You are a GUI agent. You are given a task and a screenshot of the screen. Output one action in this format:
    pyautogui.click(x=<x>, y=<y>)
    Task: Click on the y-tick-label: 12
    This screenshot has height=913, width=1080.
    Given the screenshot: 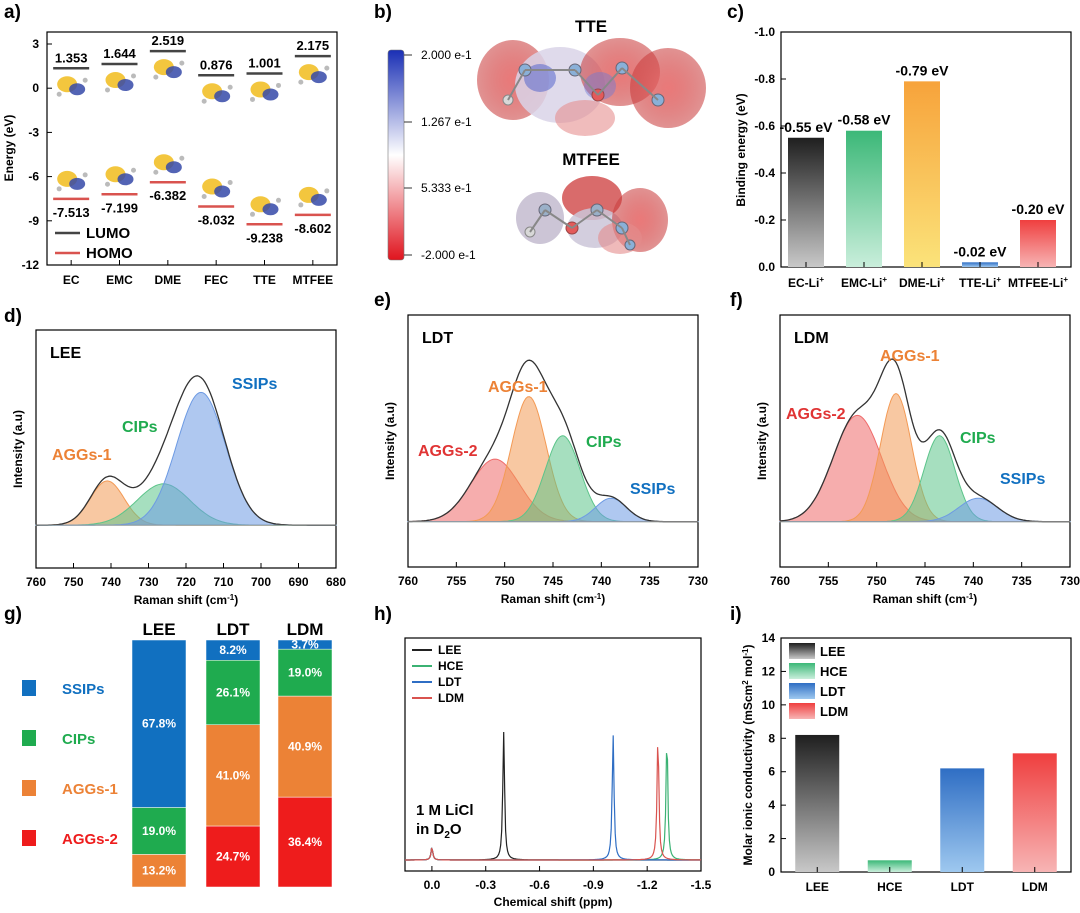 What is the action you would take?
    pyautogui.click(x=769, y=671)
    